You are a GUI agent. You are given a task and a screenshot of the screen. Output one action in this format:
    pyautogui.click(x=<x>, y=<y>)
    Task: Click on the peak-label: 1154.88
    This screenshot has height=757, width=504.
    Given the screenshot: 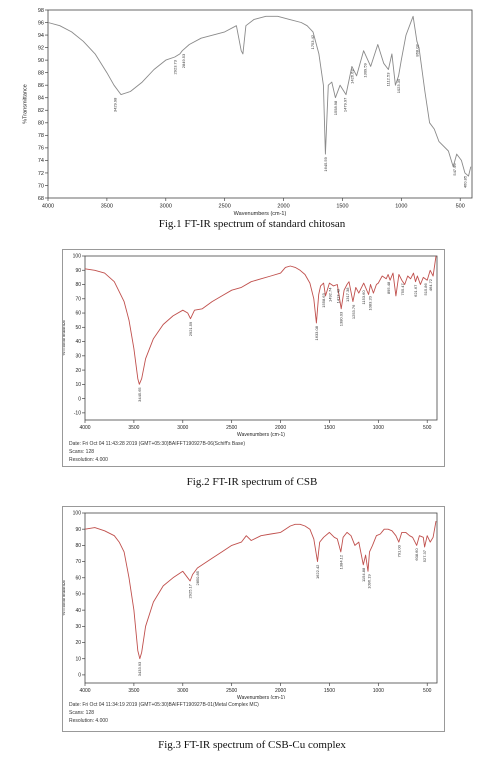 What is the action you would take?
    pyautogui.click(x=363, y=574)
    